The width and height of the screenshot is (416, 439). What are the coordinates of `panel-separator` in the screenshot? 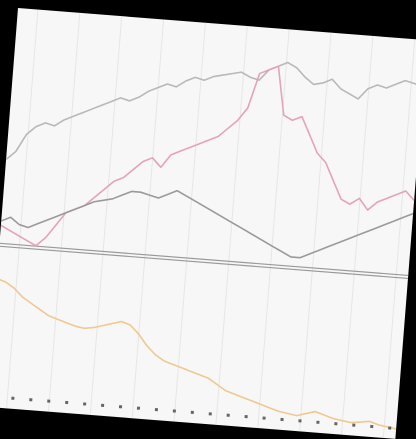 It's located at (204, 261).